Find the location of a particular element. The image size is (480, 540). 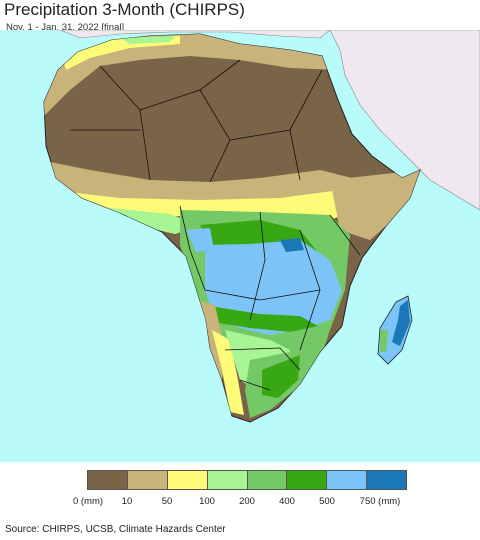

legend-colorbar is located at coordinates (247, 480).